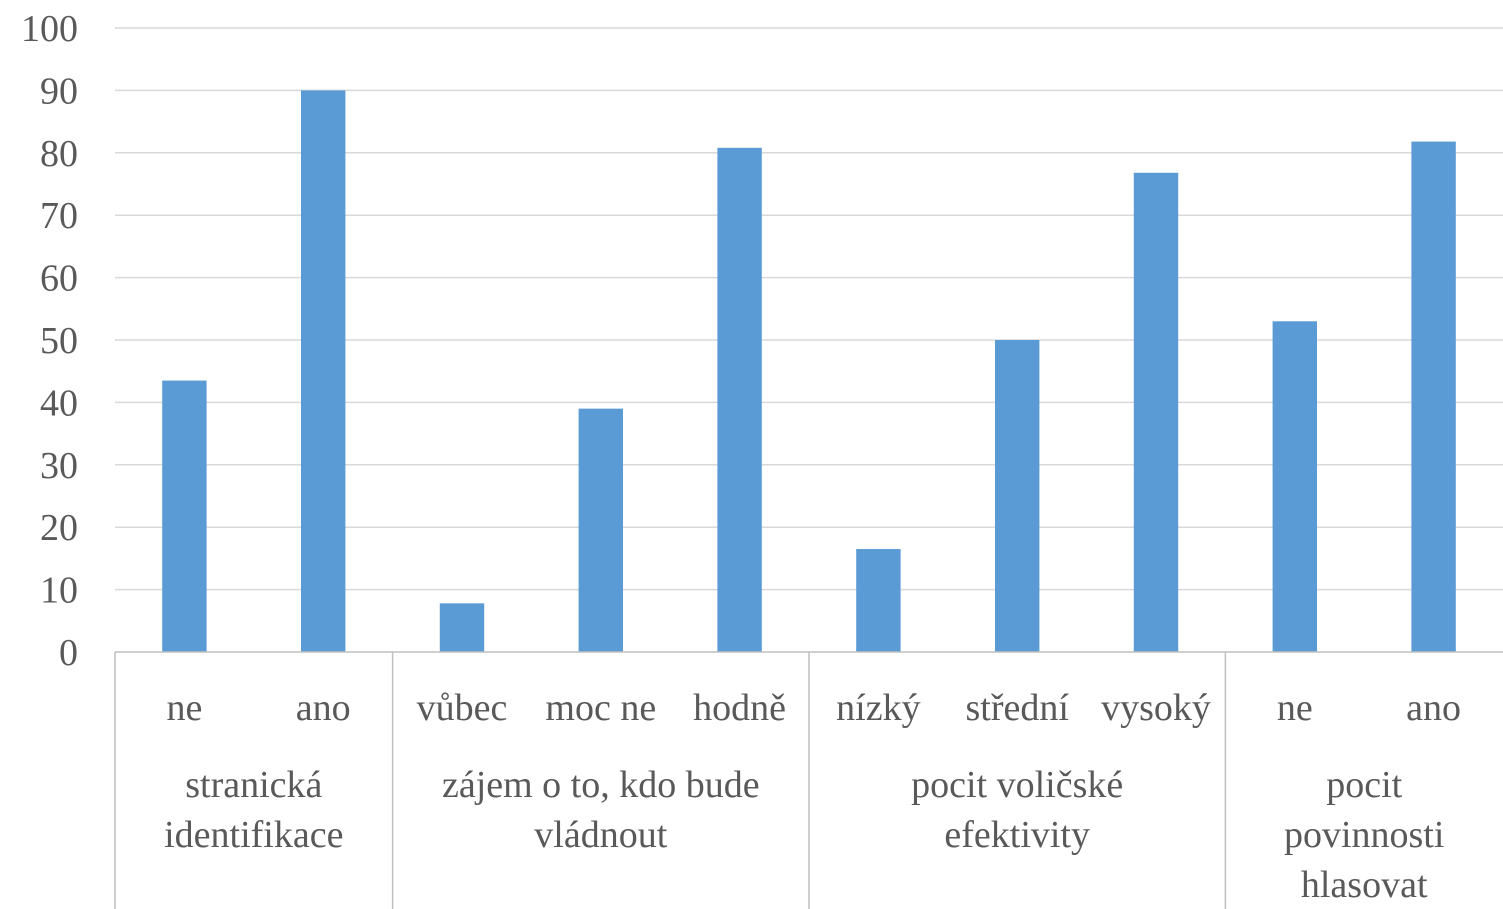 The width and height of the screenshot is (1503, 909). Describe the element at coordinates (1364, 785) in the screenshot. I see `x-group-label: pocit` at that location.